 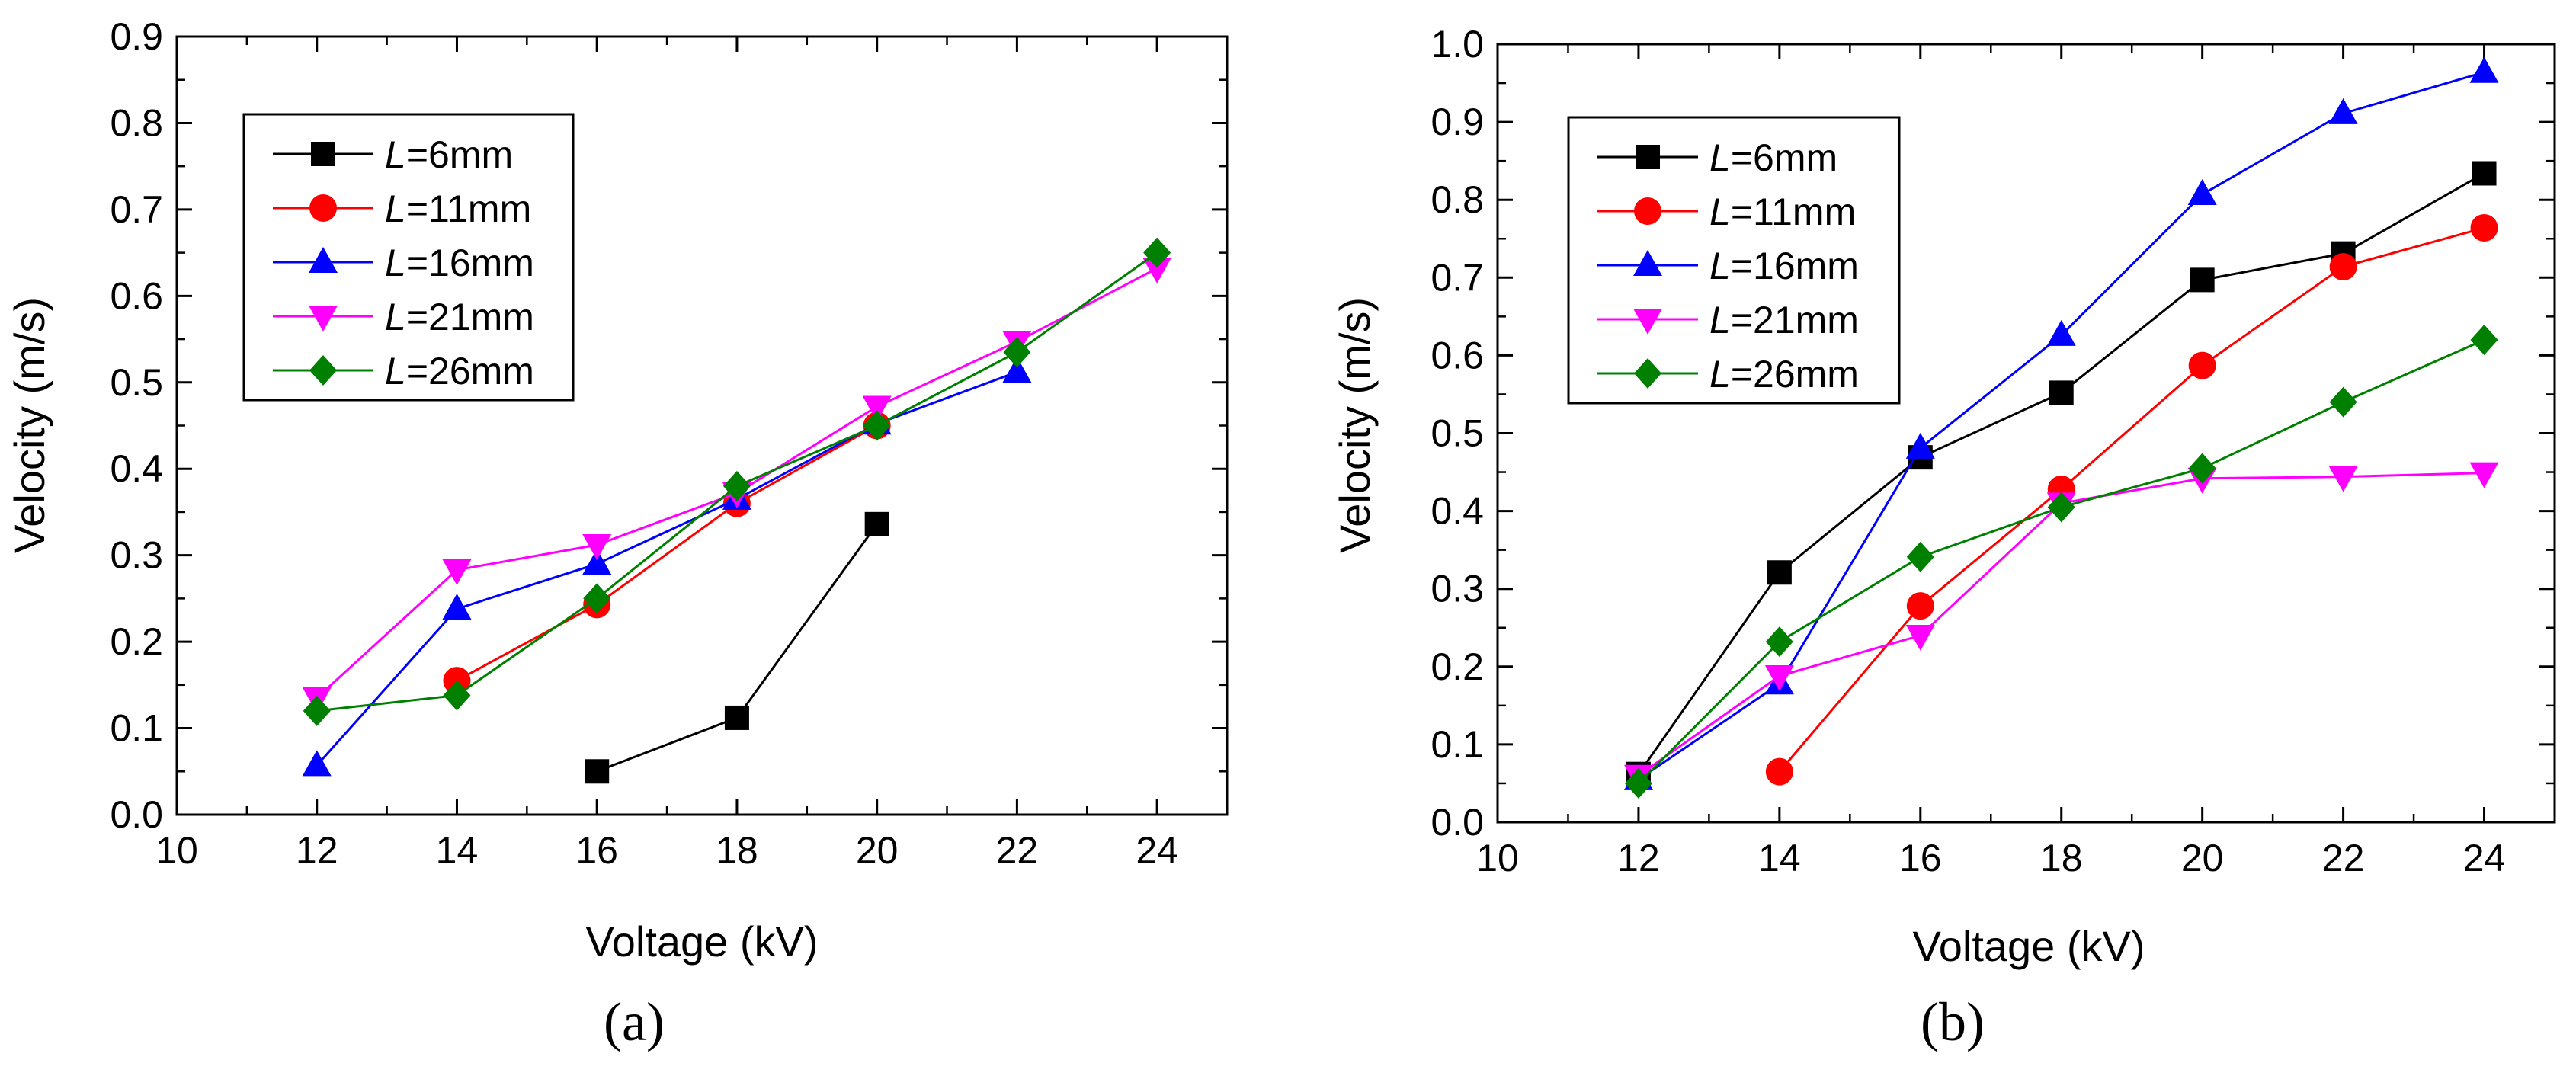 What do you see at coordinates (1457, 822) in the screenshot?
I see `y-tick-label: 0.0` at bounding box center [1457, 822].